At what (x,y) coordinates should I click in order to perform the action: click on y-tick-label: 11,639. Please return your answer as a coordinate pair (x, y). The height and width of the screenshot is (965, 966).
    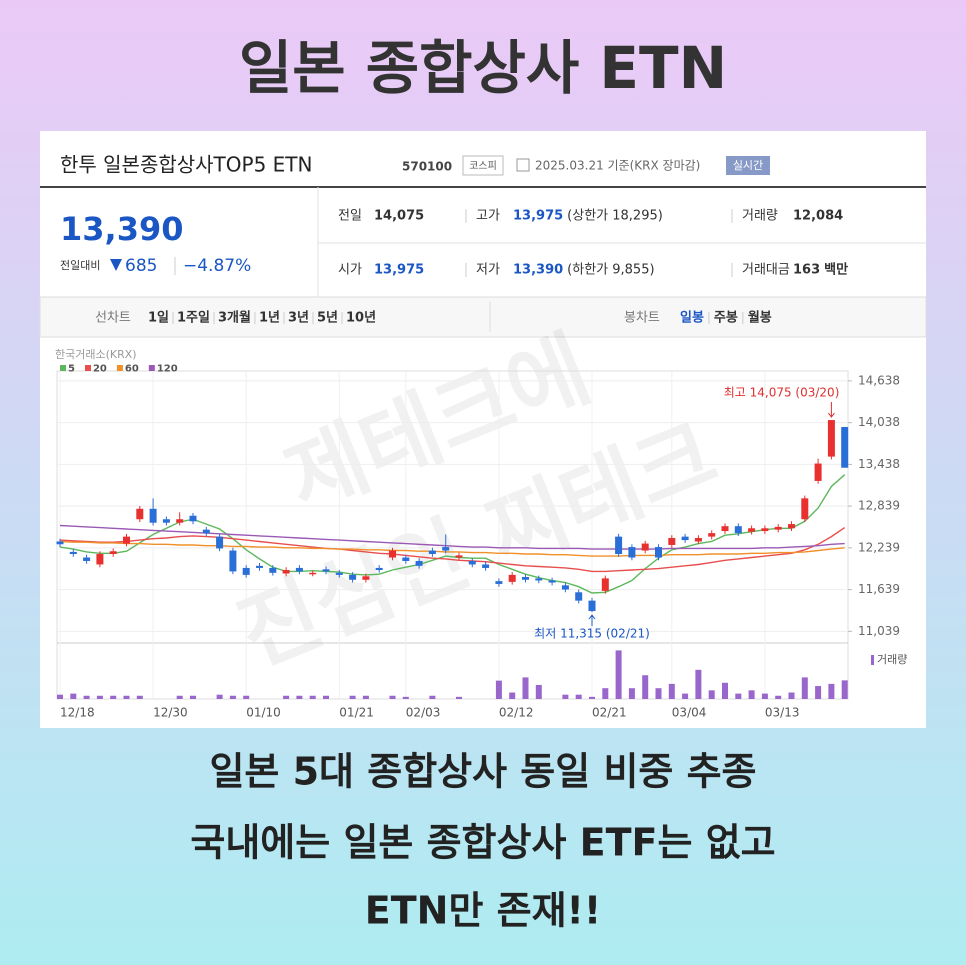
    Looking at the image, I should click on (879, 589).